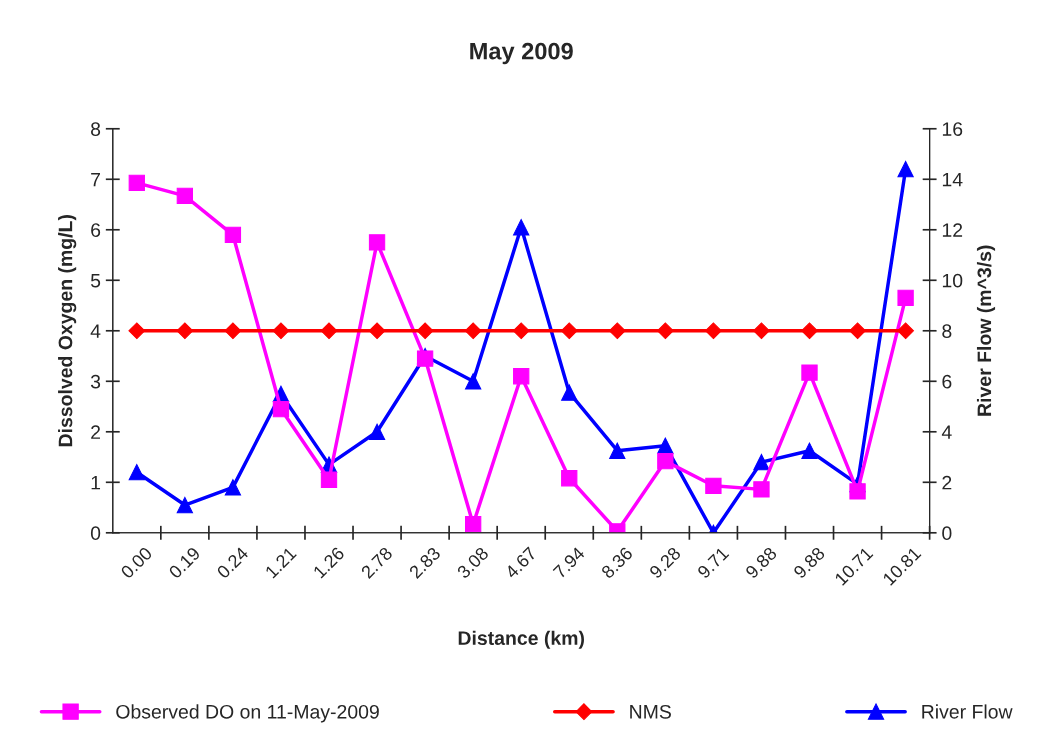 Image resolution: width=1054 pixels, height=740 pixels. I want to click on y2-tick-label: 14, so click(952, 179).